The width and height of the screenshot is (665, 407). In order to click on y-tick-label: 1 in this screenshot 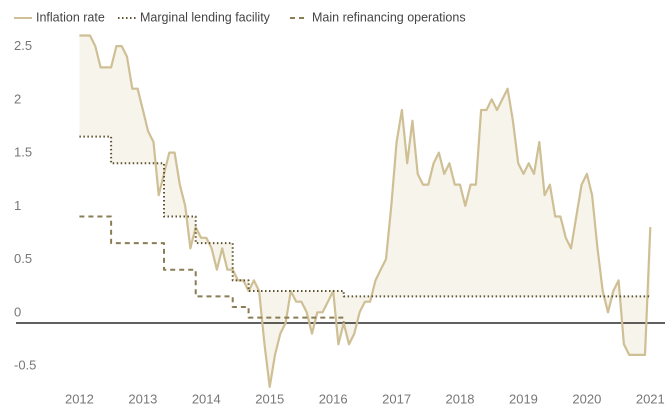, I will do `click(17, 205)`.